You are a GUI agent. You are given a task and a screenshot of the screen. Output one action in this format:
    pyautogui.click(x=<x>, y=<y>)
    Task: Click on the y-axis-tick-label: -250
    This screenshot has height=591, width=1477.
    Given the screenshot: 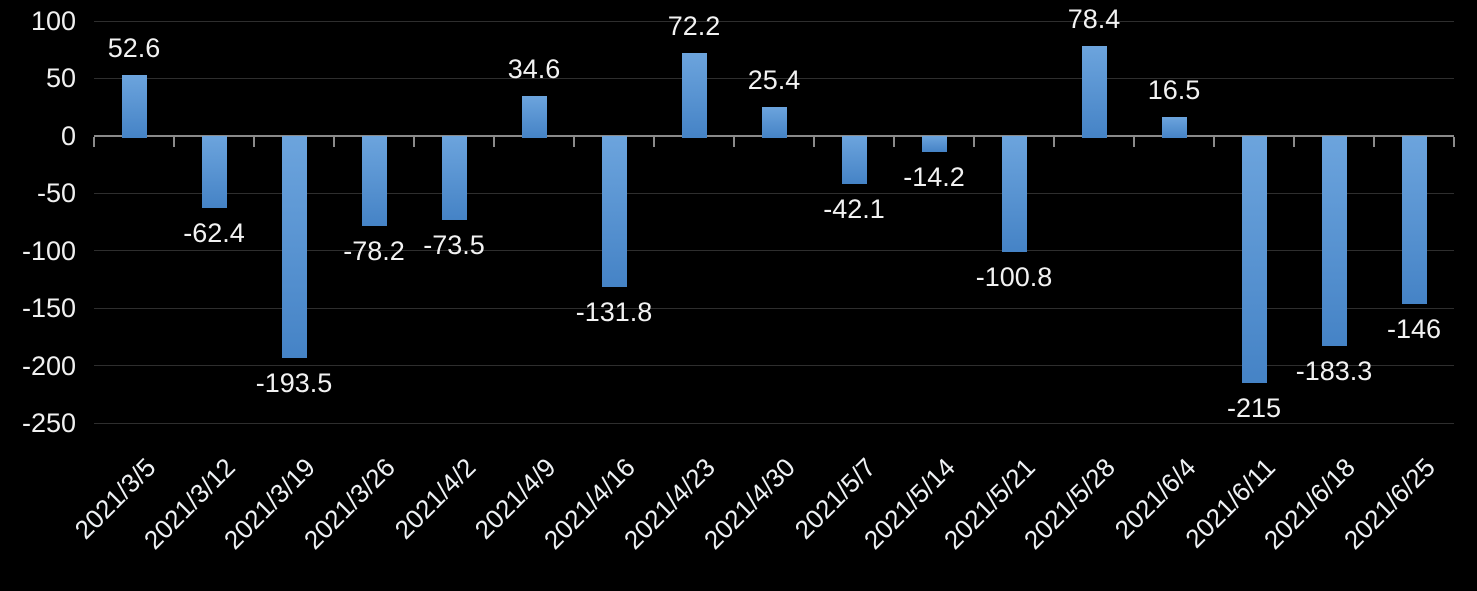 What is the action you would take?
    pyautogui.click(x=48, y=423)
    